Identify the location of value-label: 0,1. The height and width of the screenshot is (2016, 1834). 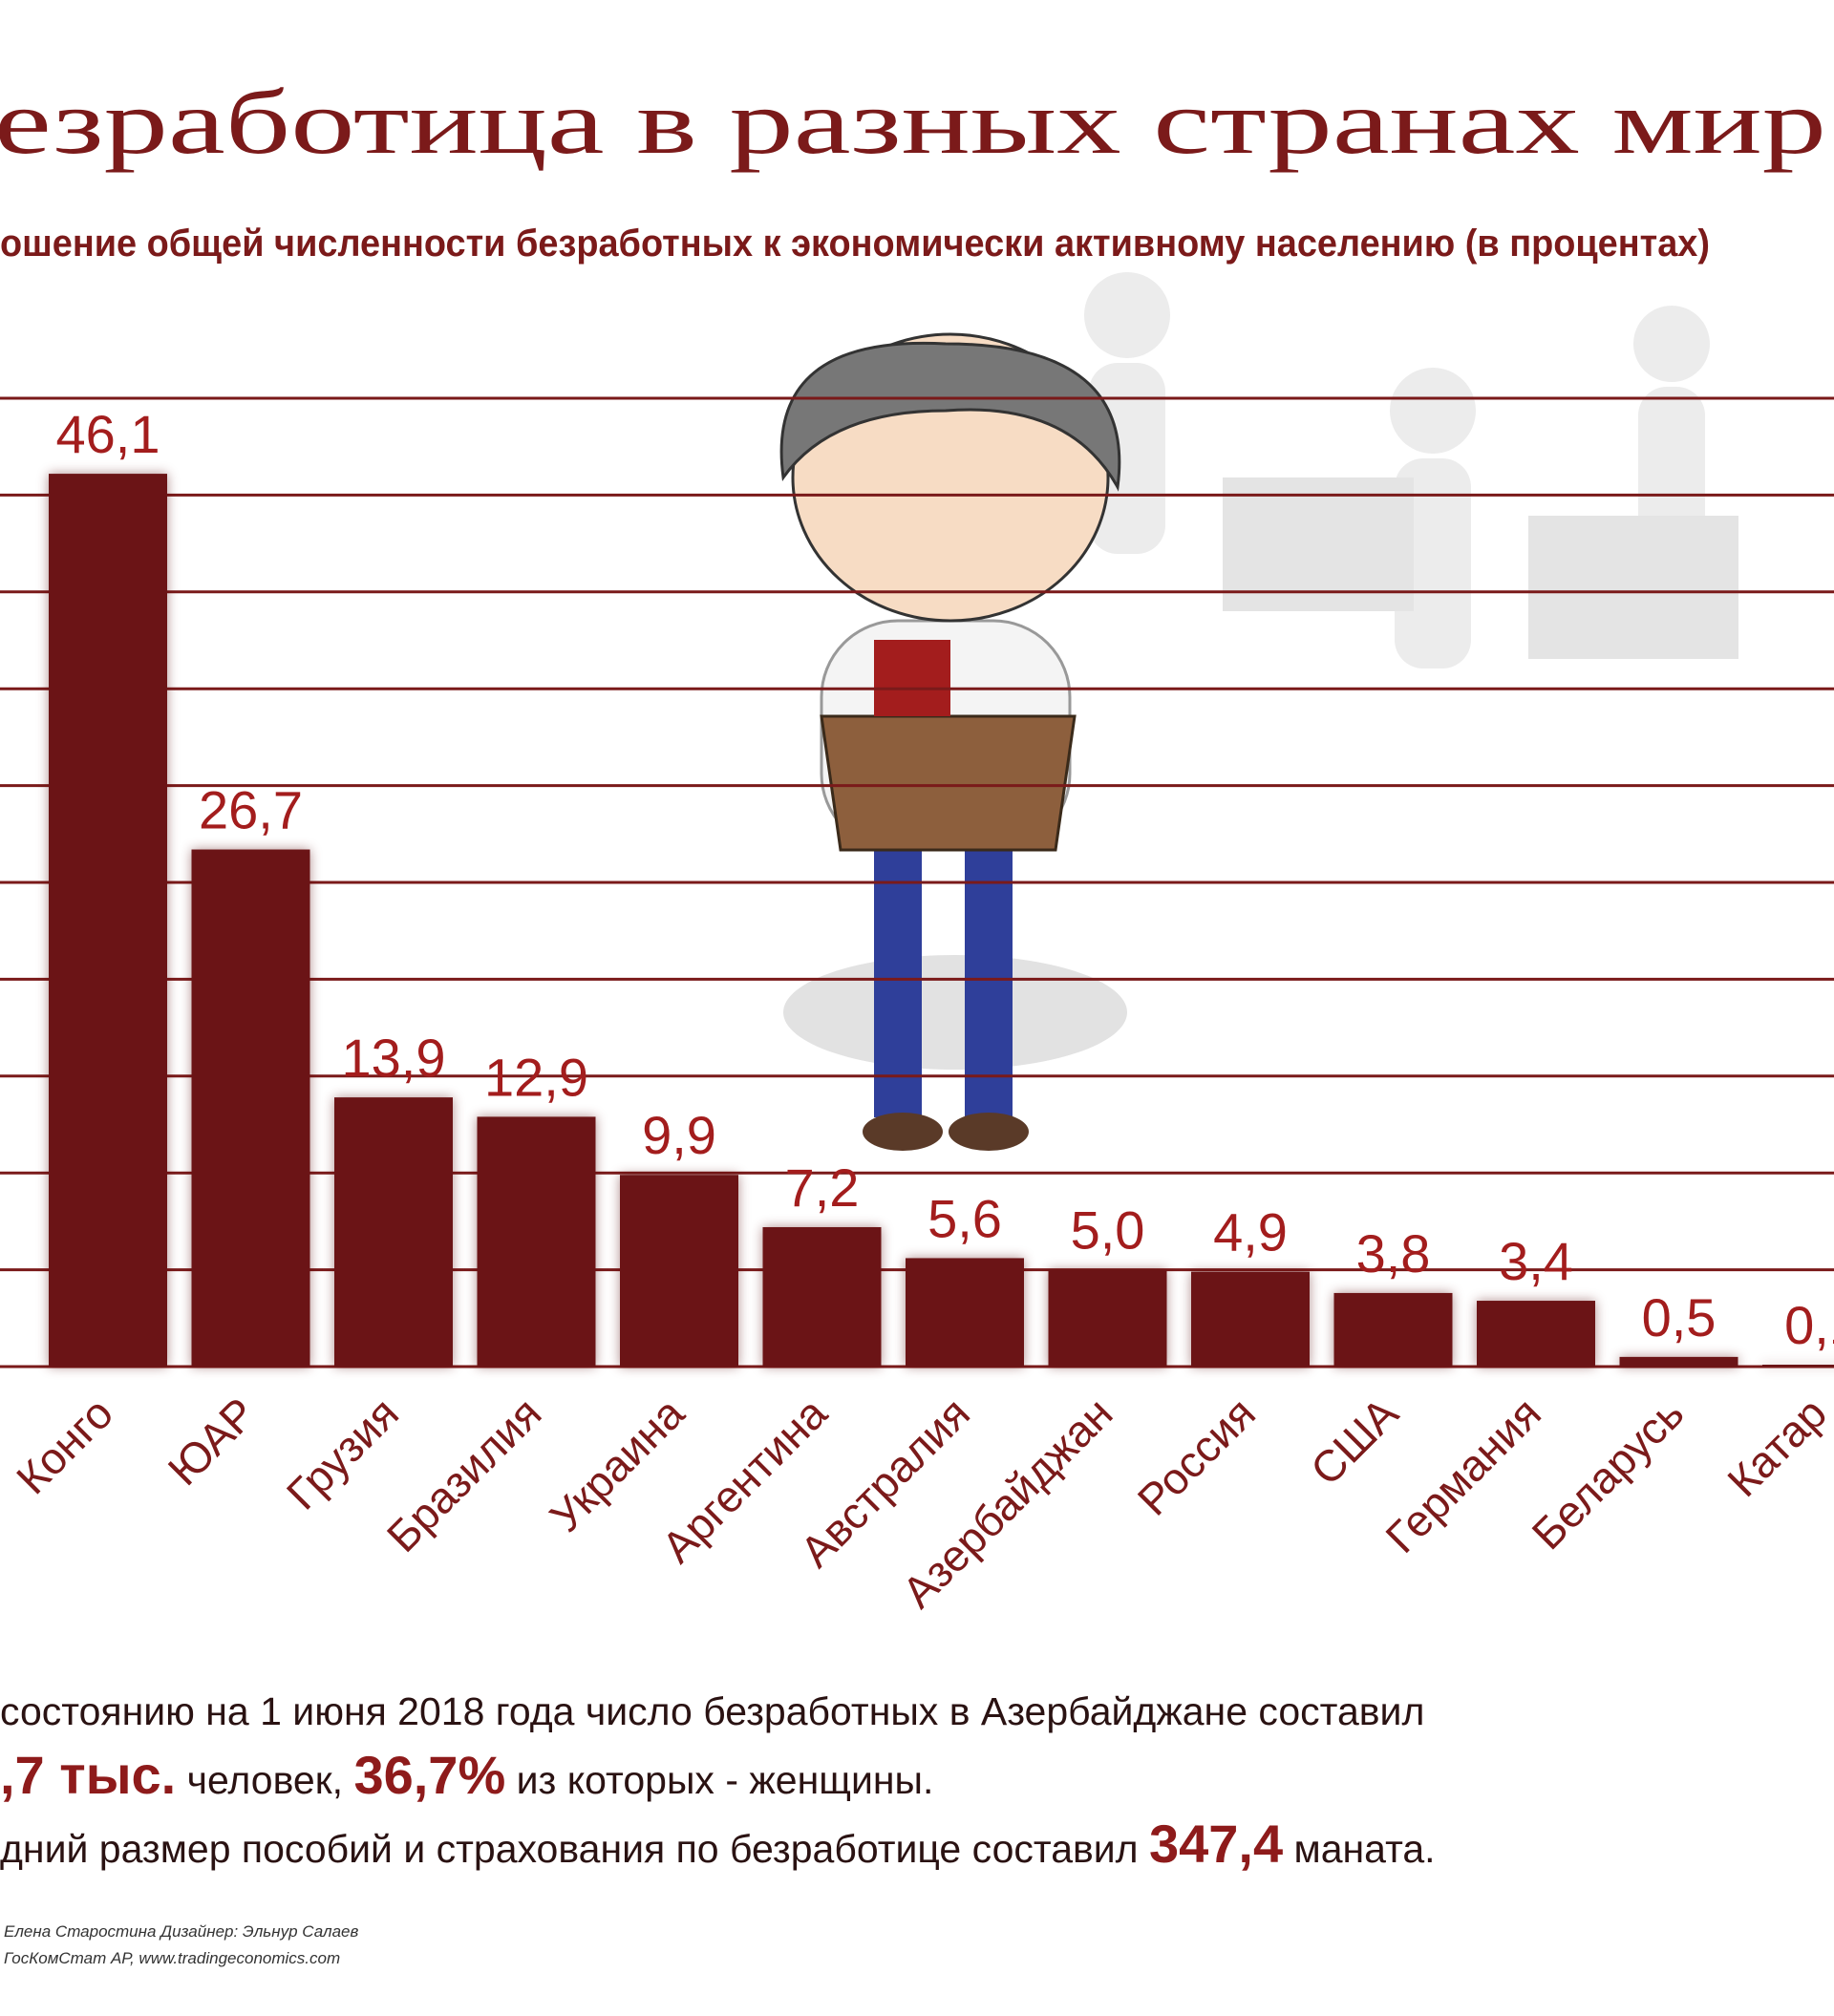
(1809, 1325).